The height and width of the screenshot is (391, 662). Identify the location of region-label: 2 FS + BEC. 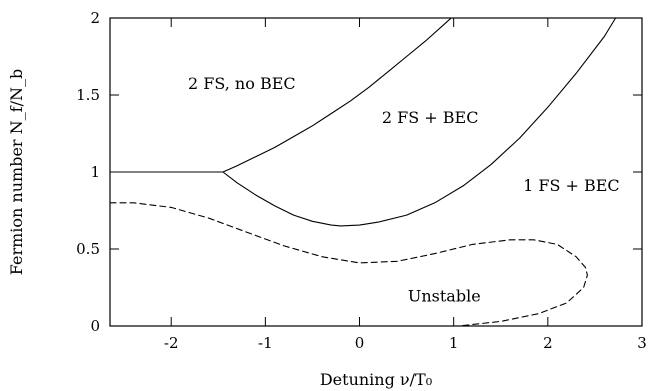
(430, 117).